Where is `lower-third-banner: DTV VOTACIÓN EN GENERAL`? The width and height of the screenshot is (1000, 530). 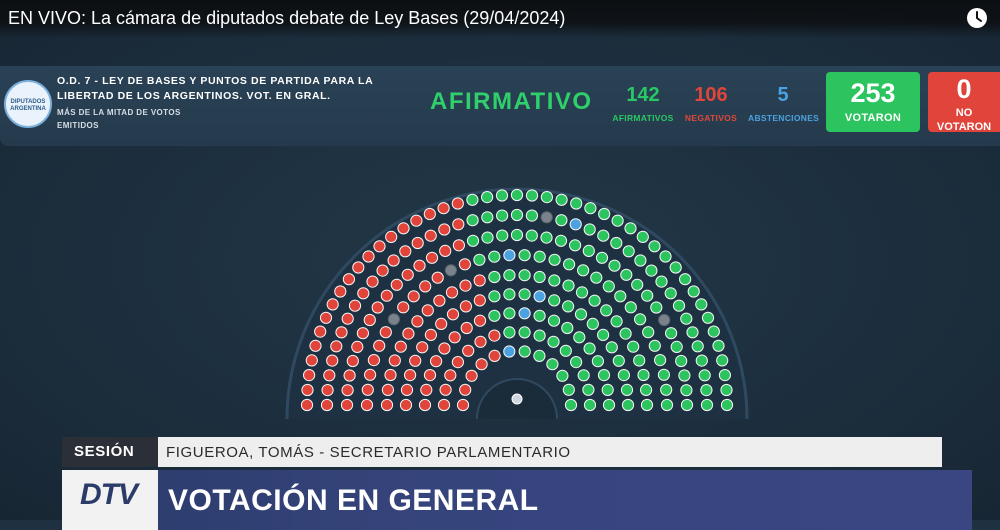 lower-third-banner: DTV VOTACIÓN EN GENERAL is located at coordinates (517, 500).